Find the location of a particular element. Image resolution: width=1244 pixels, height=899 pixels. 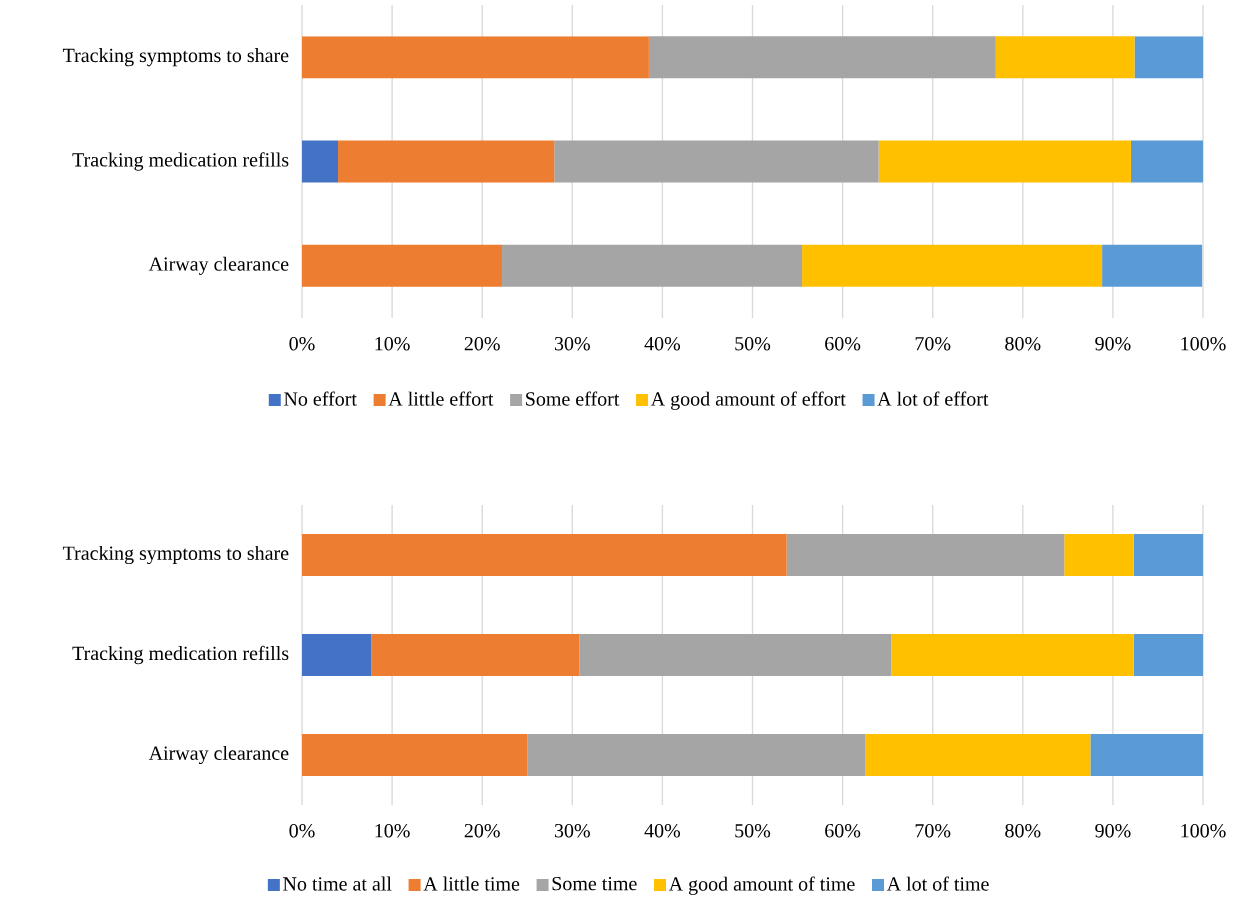

legend-label: Some effort is located at coordinates (573, 398).